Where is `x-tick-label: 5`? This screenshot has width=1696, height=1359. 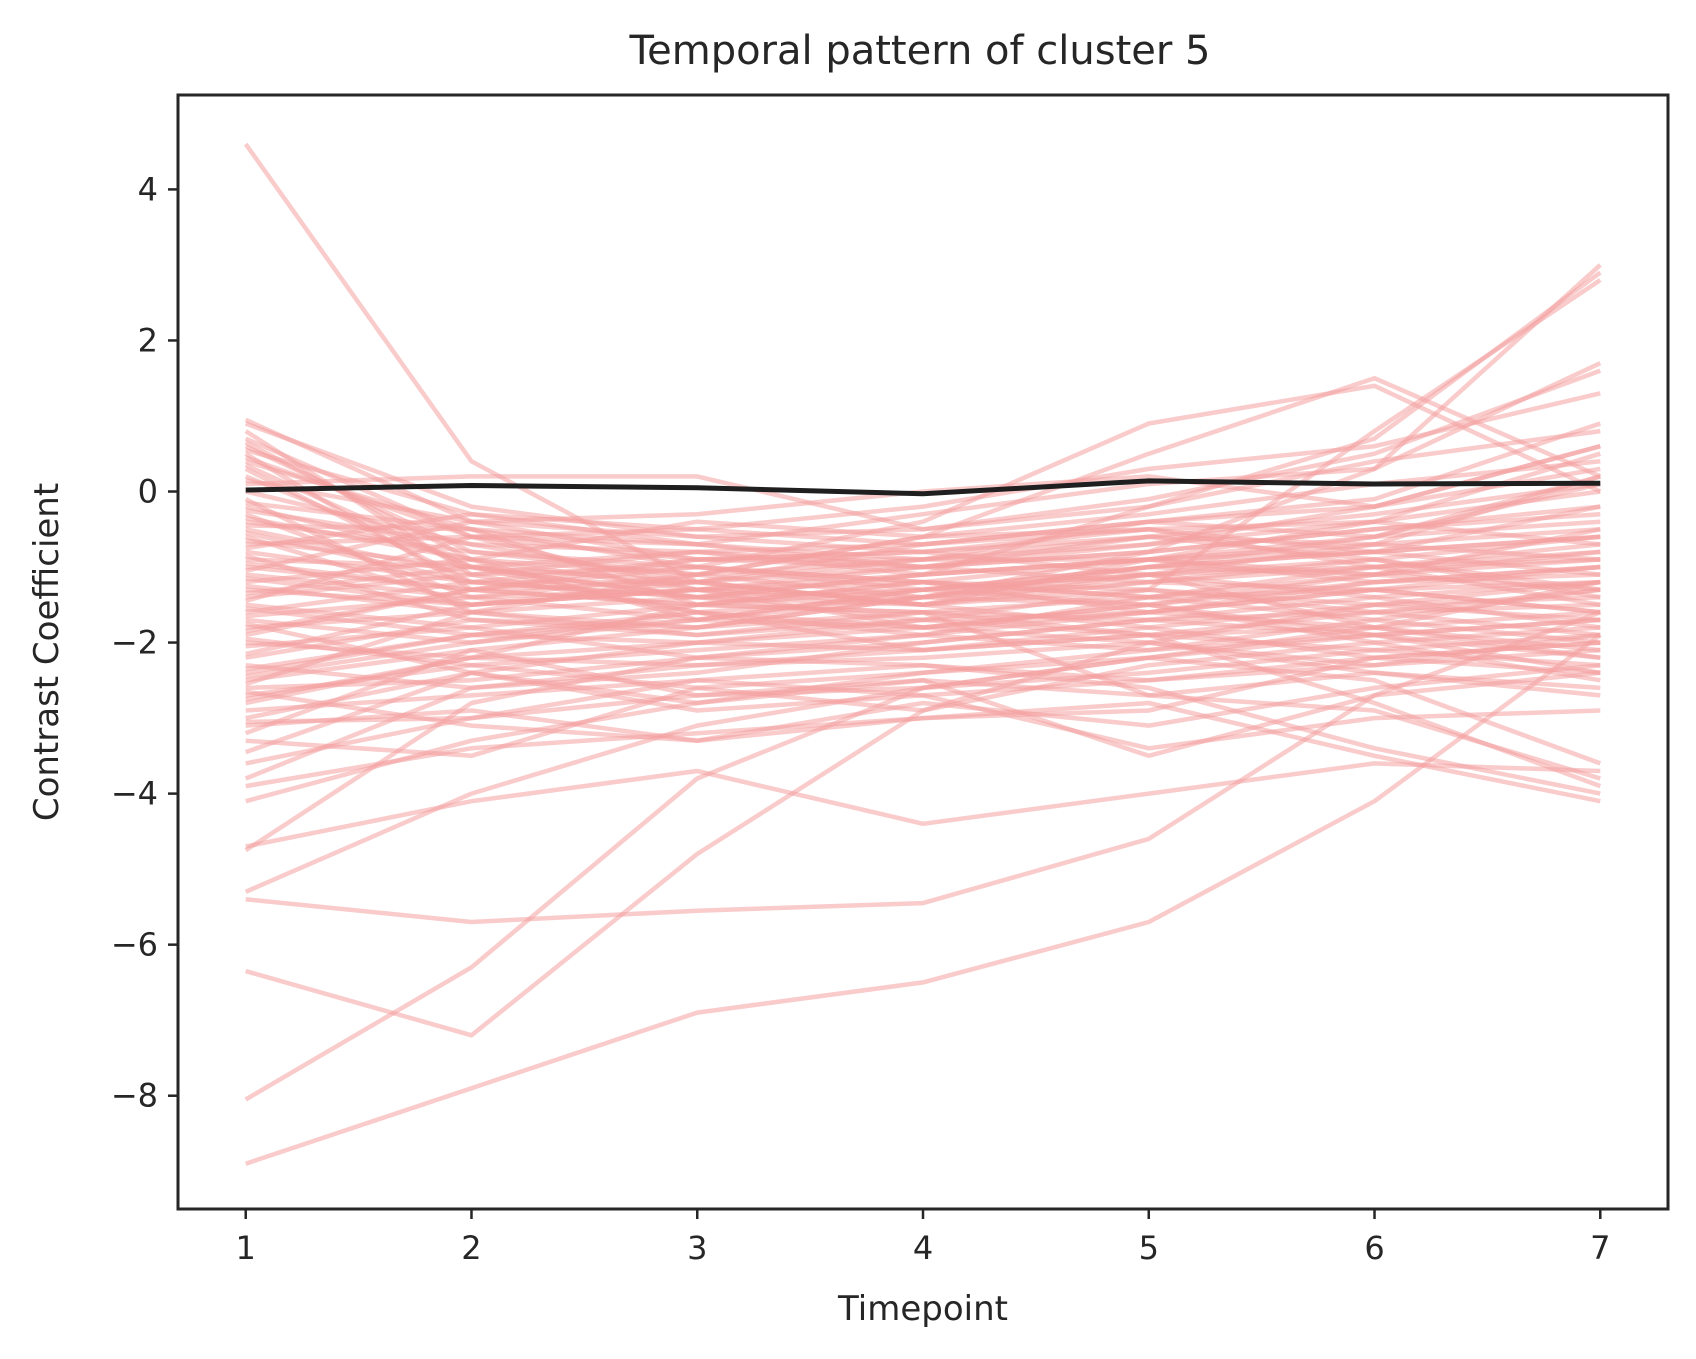
x-tick-label: 5 is located at coordinates (1149, 1248).